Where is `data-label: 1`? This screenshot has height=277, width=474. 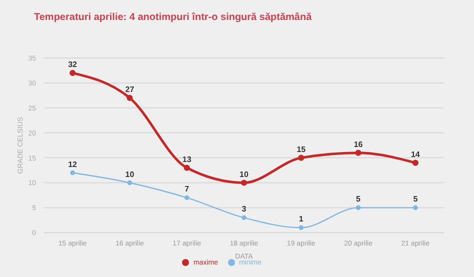
data-label: 1 is located at coordinates (301, 219).